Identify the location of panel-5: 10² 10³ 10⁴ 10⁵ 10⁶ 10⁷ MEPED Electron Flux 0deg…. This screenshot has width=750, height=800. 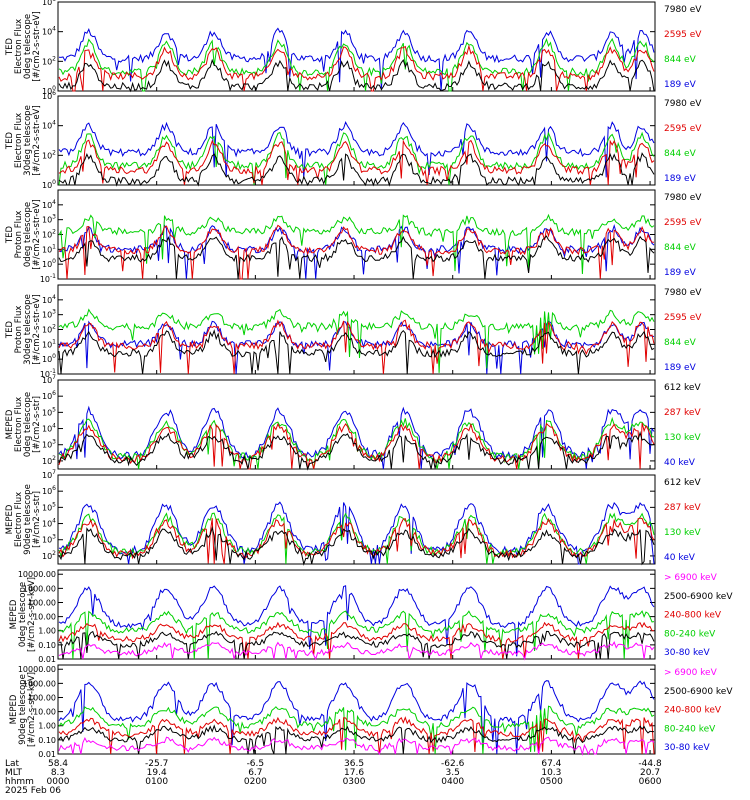
(353, 422).